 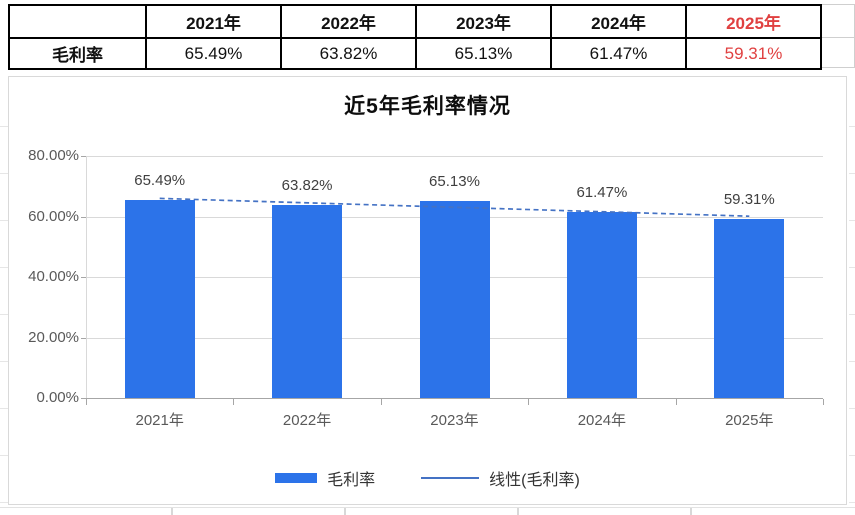 I want to click on sheet-rows-left-edge, so click(x=4, y=292).